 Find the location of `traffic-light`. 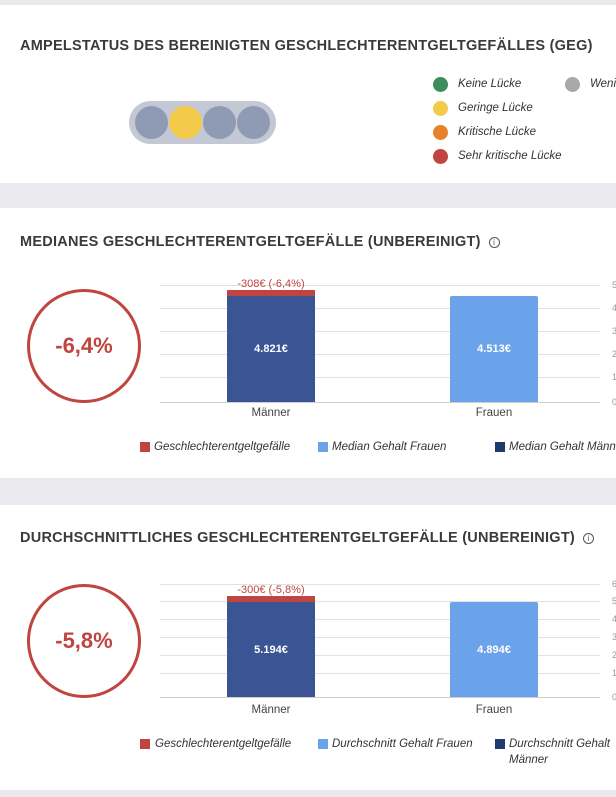

traffic-light is located at coordinates (202, 122).